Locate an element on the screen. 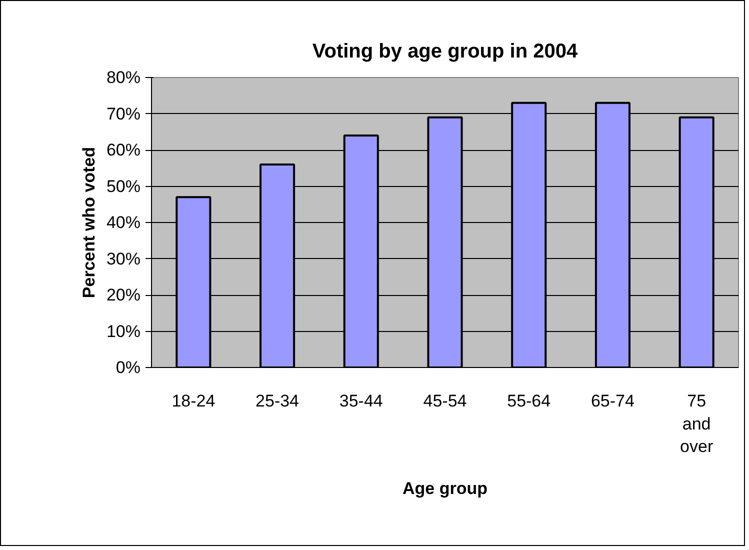 This screenshot has width=749, height=550. y-tick-label: 50% is located at coordinates (123, 186).